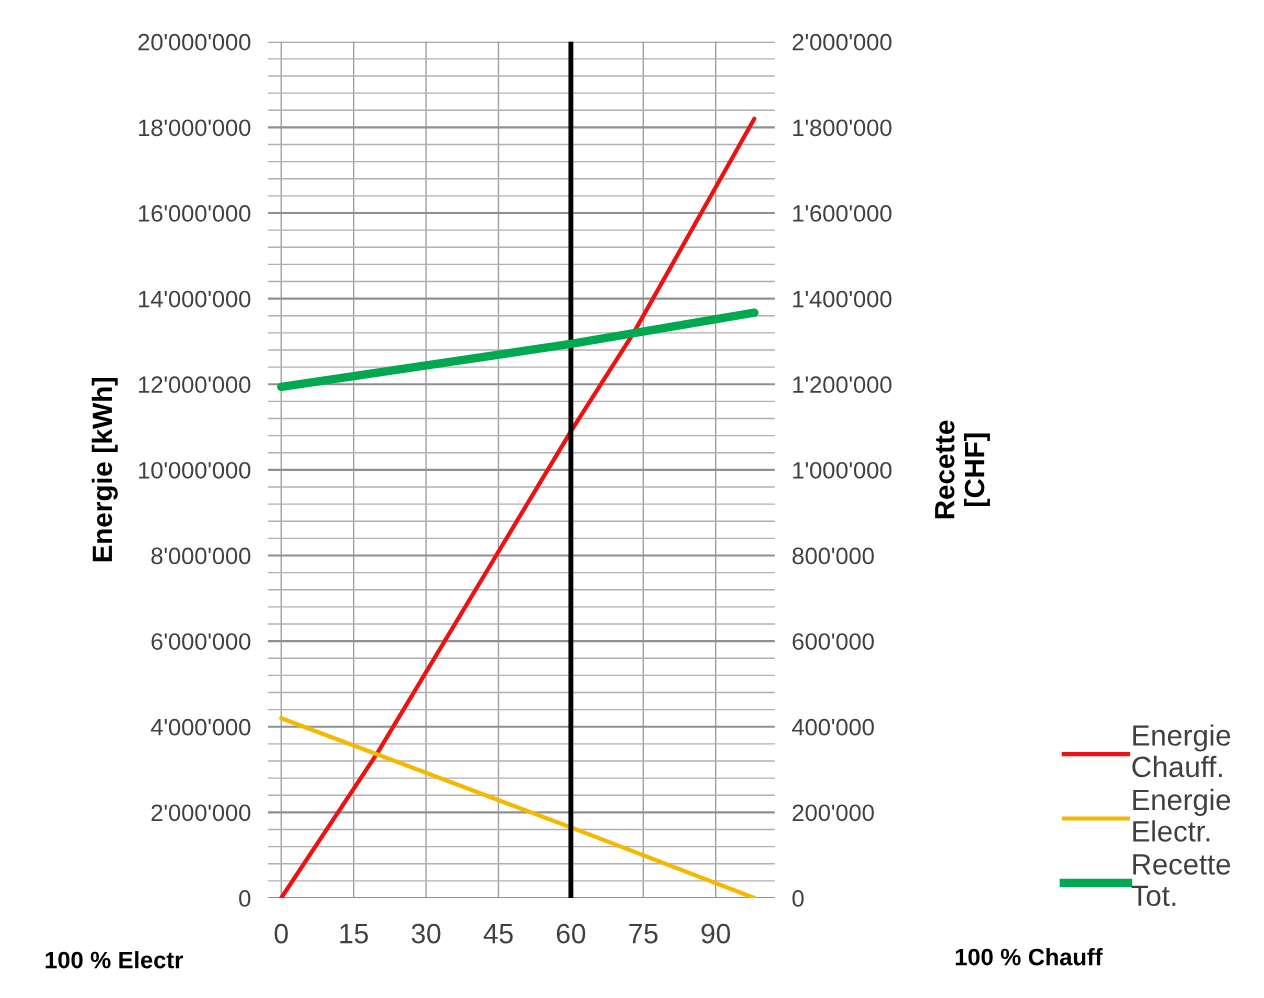 The image size is (1264, 998). Describe the element at coordinates (200, 727) in the screenshot. I see `y-tick-label: 4'000'000` at that location.